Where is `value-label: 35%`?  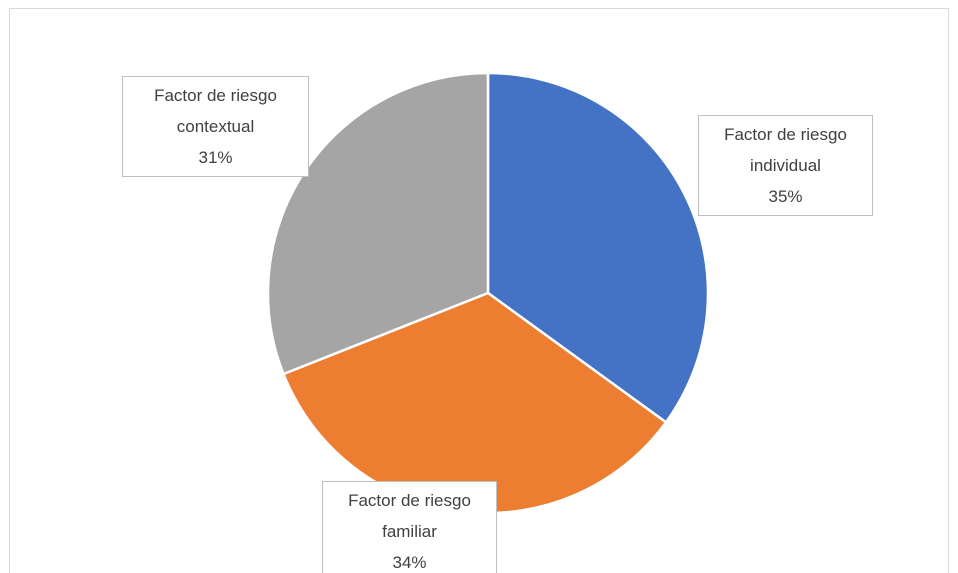
value-label: 35% is located at coordinates (785, 196).